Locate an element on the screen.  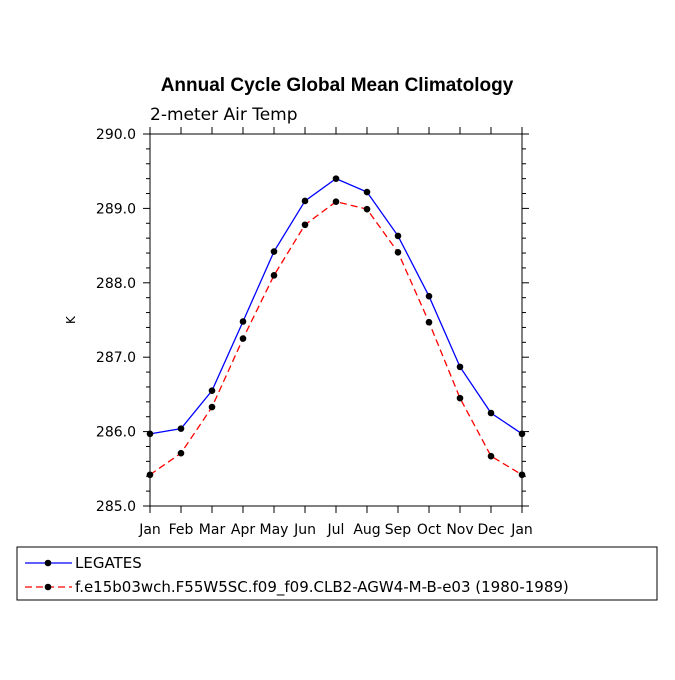
legend-box is located at coordinates (337, 573).